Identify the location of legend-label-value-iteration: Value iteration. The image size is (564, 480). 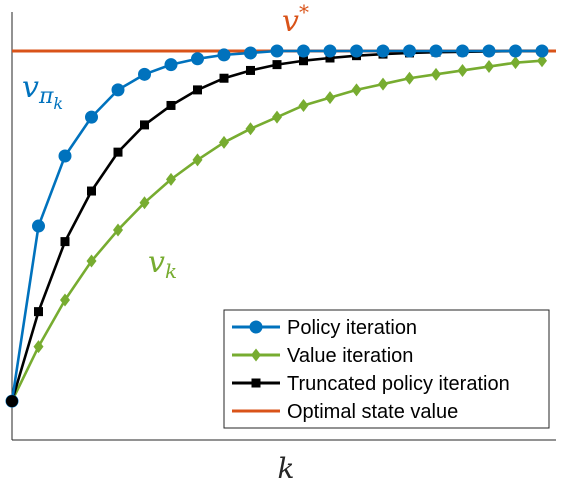
(350, 356).